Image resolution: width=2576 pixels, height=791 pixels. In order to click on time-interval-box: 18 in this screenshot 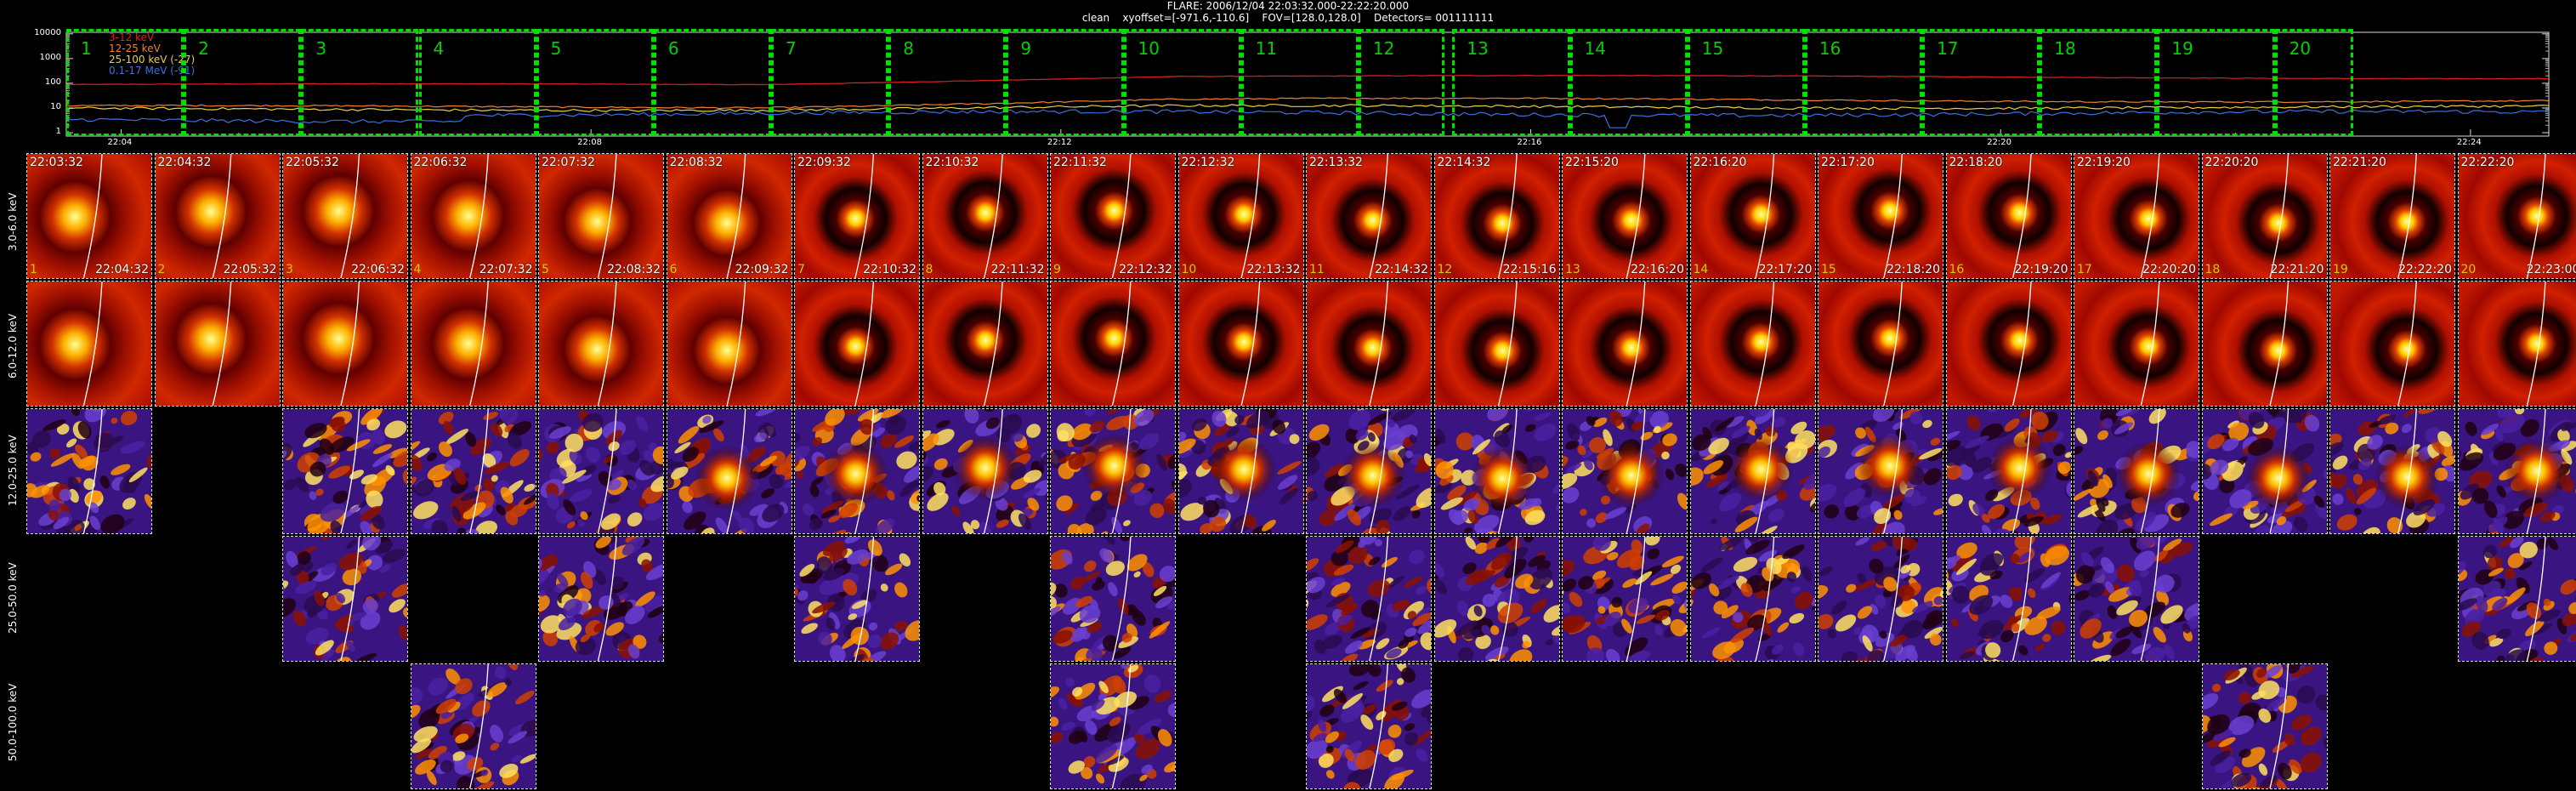, I will do `click(2099, 82)`.